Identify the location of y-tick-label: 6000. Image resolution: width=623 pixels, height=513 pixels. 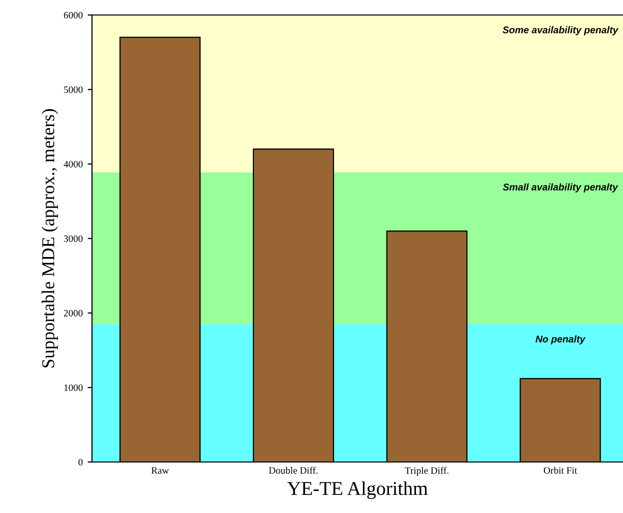
(73, 15).